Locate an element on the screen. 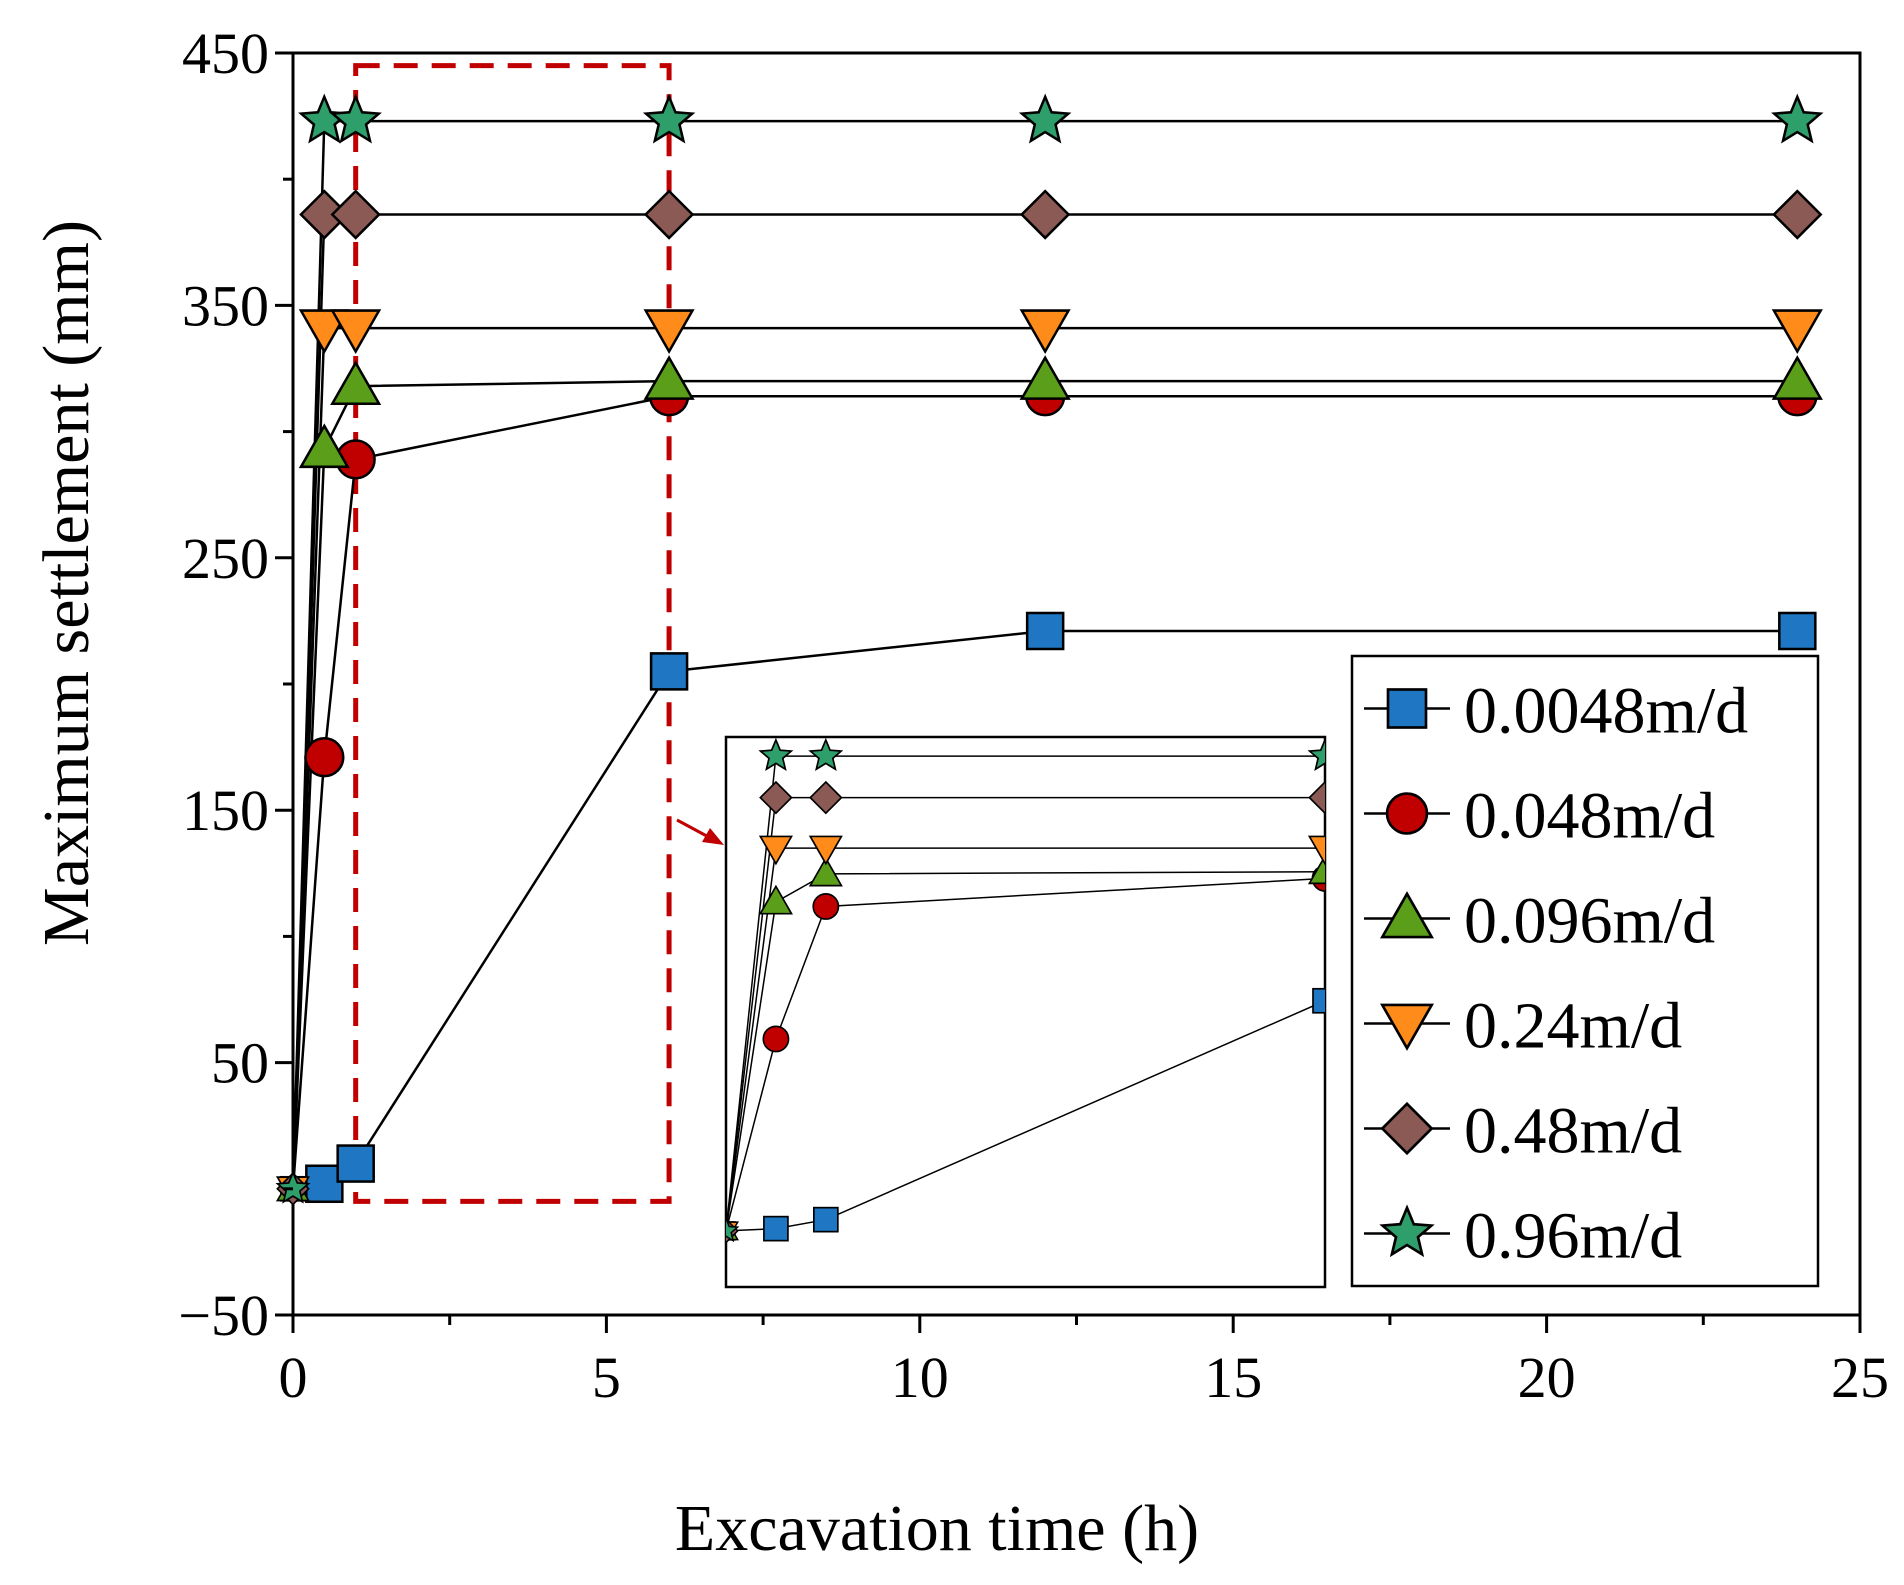 This screenshot has width=1904, height=1585. inset-plot is located at coordinates (1001, 1012).